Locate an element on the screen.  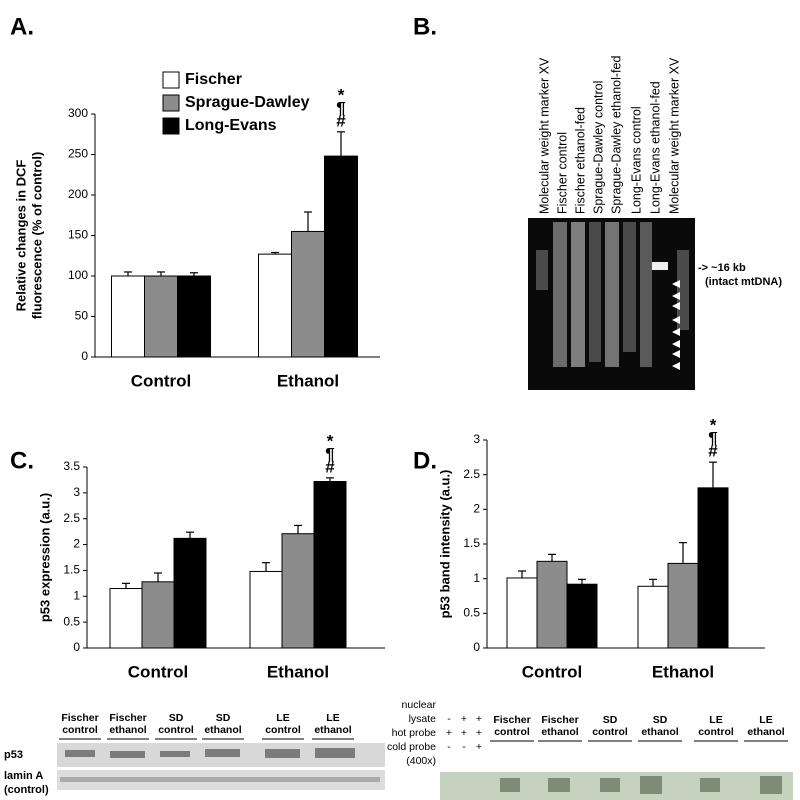
gel-annotation: (intact mtDNA) is located at coordinates (743, 282).